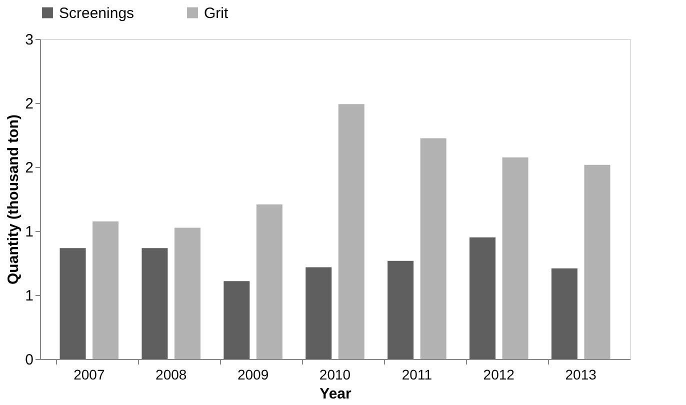 This screenshot has width=686, height=405. What do you see at coordinates (29, 40) in the screenshot?
I see `y-tick-label: 3` at bounding box center [29, 40].